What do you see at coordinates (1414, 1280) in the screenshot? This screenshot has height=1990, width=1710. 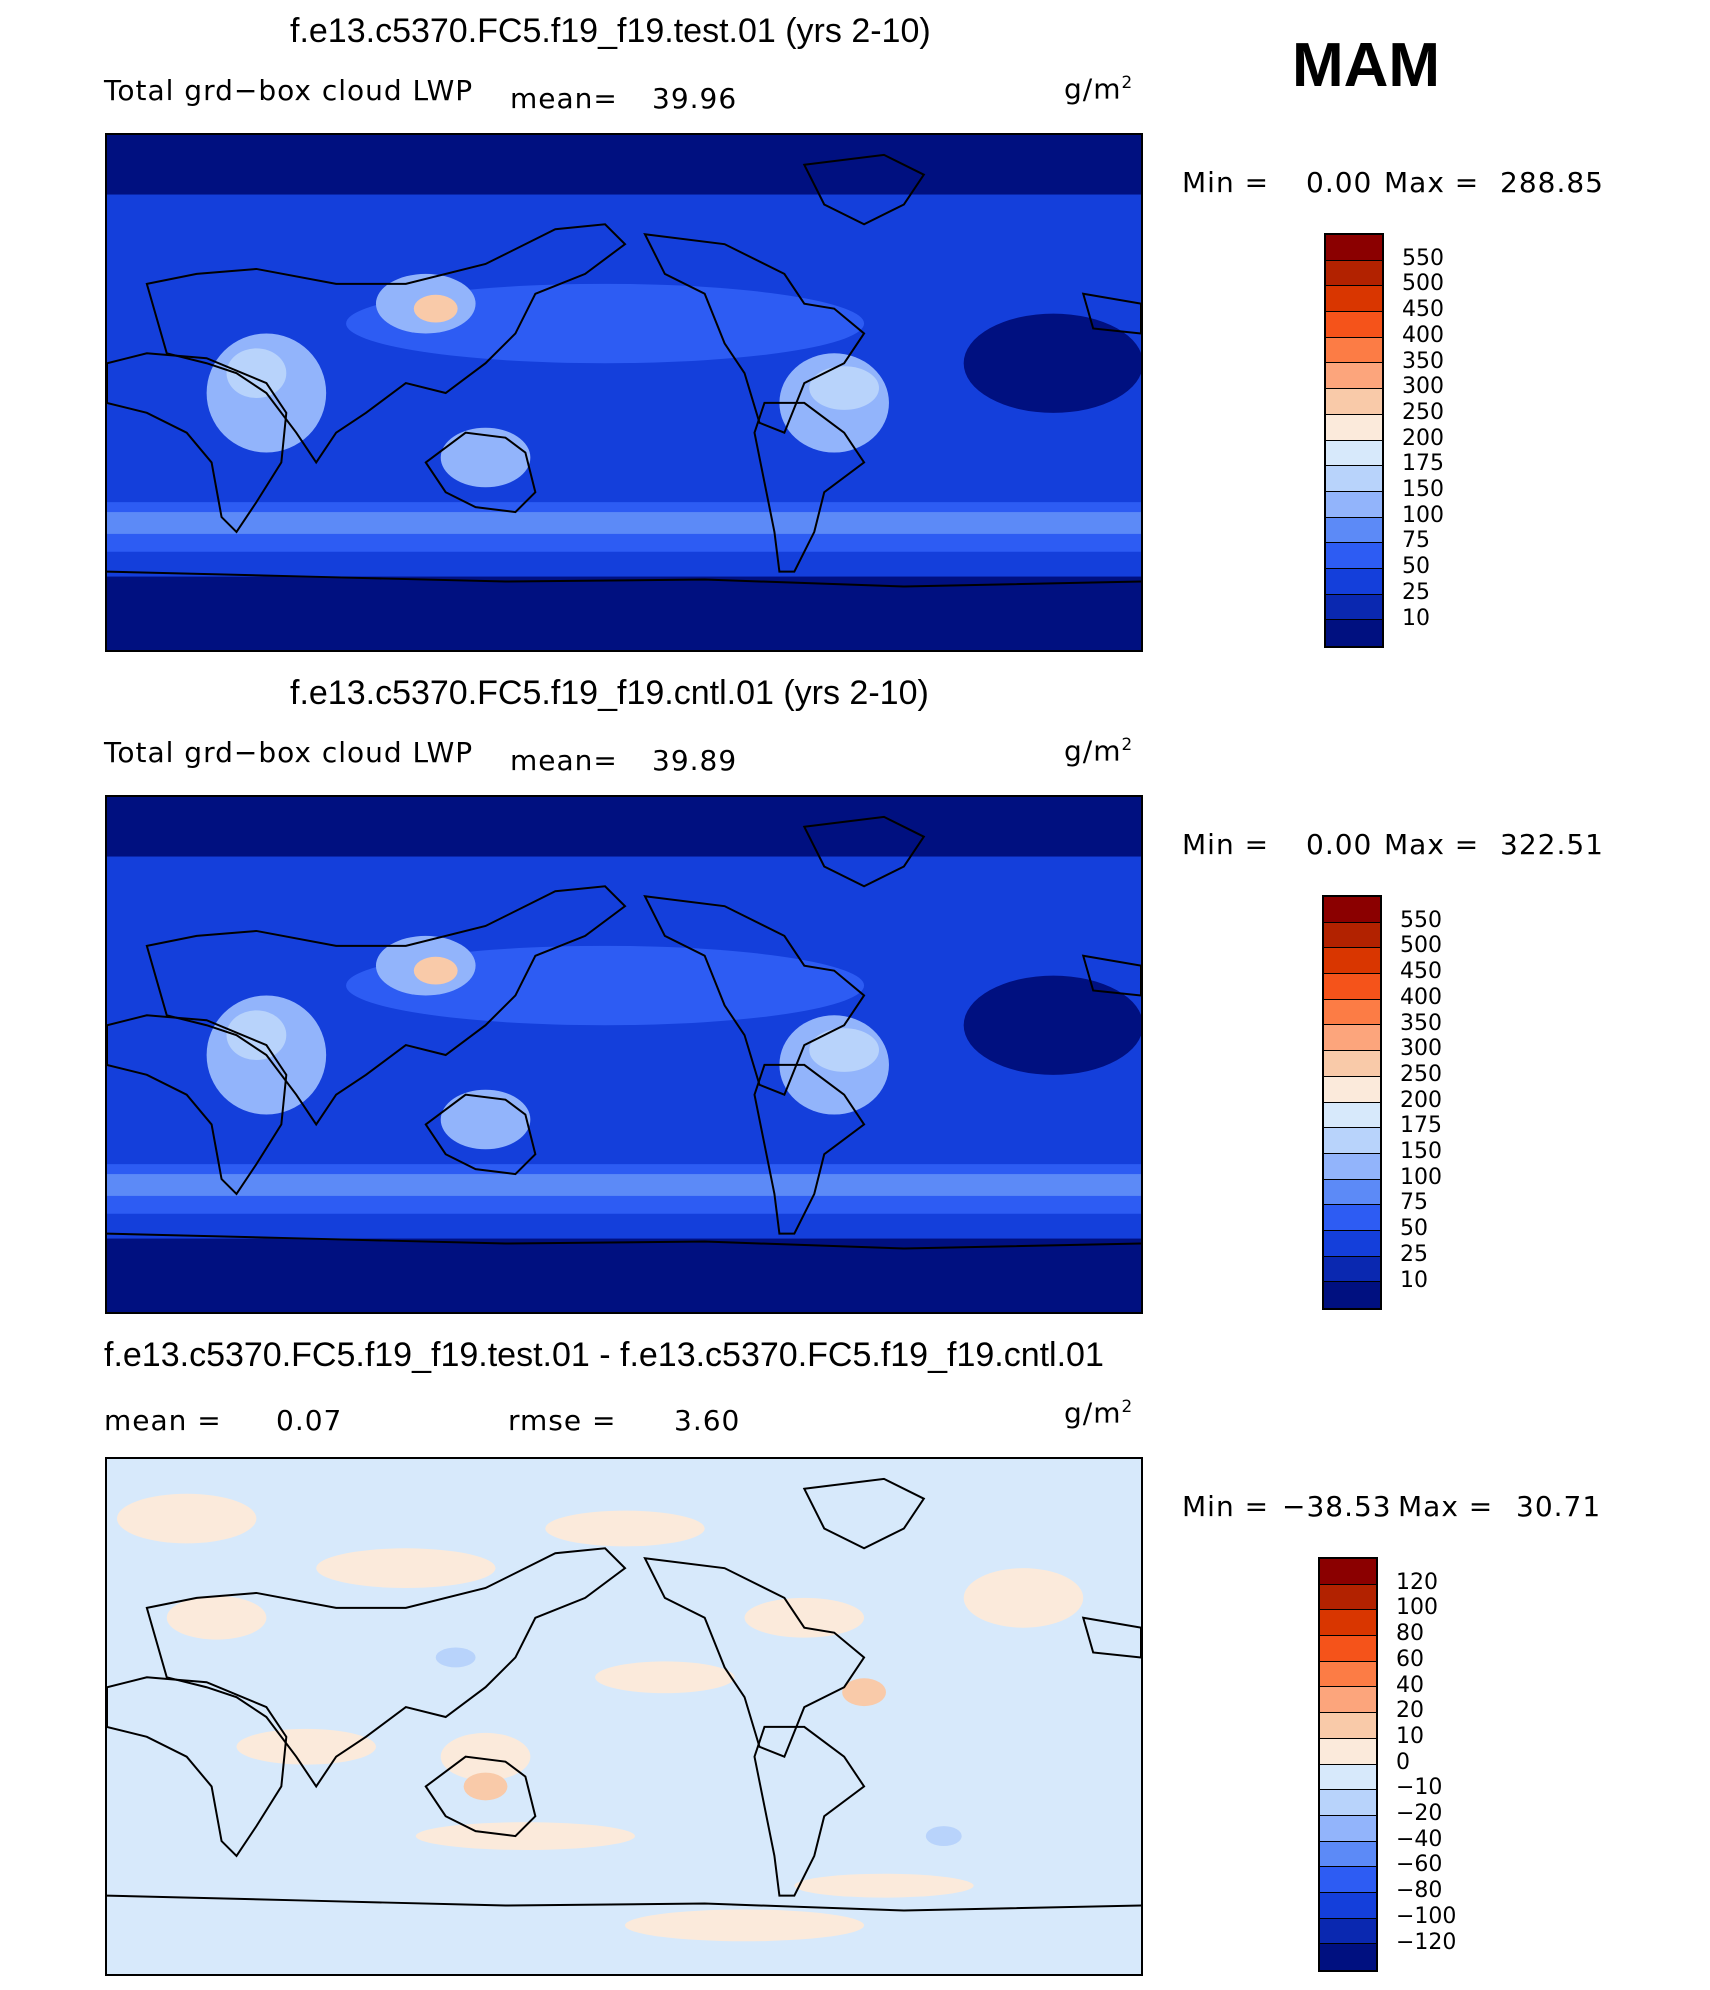 I see `colorbar-tick-label: 10` at bounding box center [1414, 1280].